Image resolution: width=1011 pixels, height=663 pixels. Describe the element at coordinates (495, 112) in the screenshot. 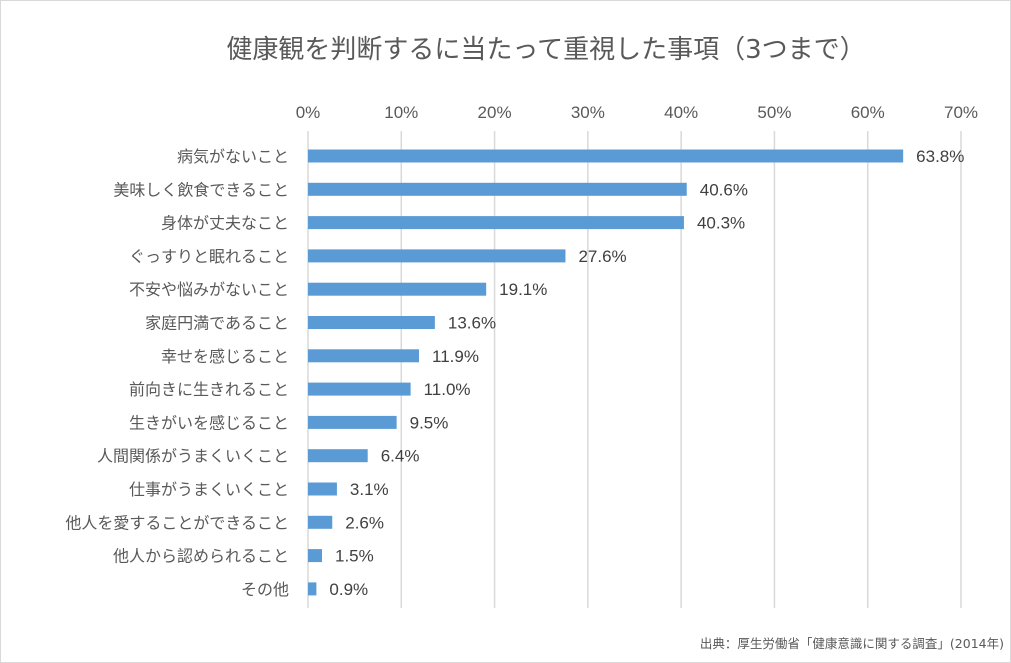

I see `x-tick-label: 20%` at that location.